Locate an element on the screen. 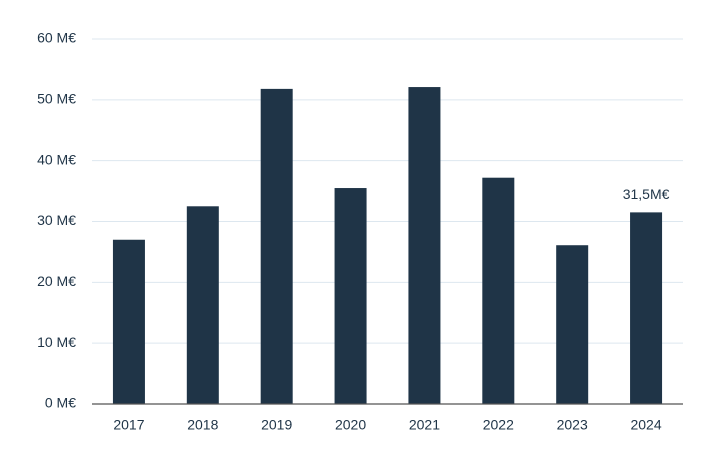 Image resolution: width=720 pixels, height=453 pixels. y-tick-label: 10 M€ is located at coordinates (56, 342).